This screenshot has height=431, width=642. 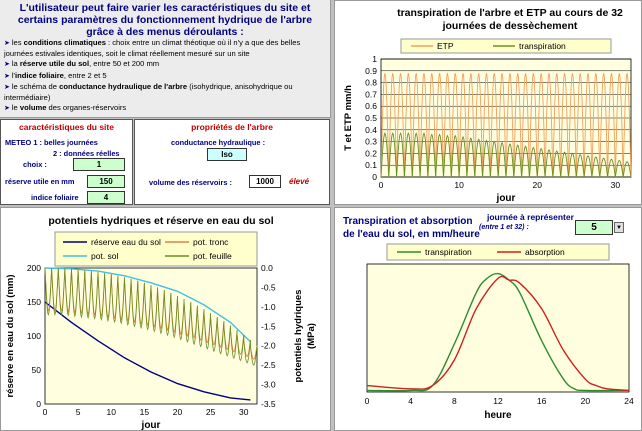 What do you see at coordinates (371, 83) in the screenshot?
I see `y-tick-label: 0.8` at bounding box center [371, 83].